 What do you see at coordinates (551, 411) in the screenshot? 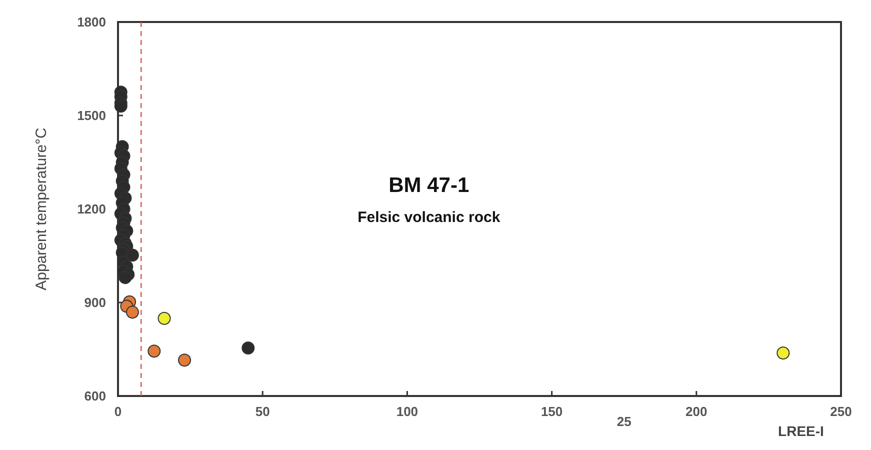
I see `x-tick-label: 150` at bounding box center [551, 411].